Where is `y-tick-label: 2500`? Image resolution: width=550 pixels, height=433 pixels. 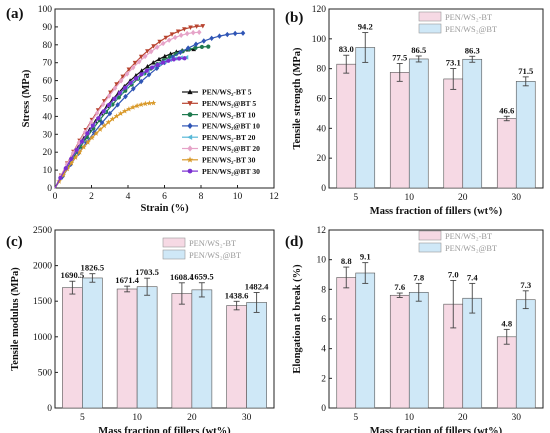 y-tick-label: 2500 is located at coordinates (42, 231).